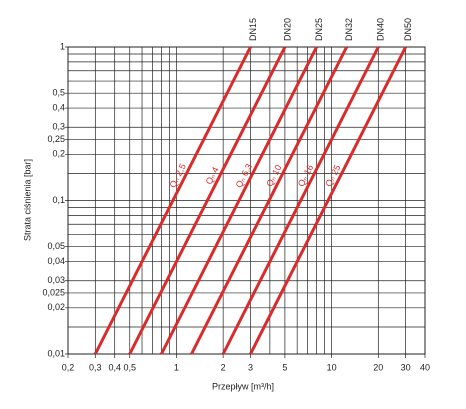 Image resolution: width=466 pixels, height=409 pixels. I want to click on x-tick-label: 2, so click(223, 367).